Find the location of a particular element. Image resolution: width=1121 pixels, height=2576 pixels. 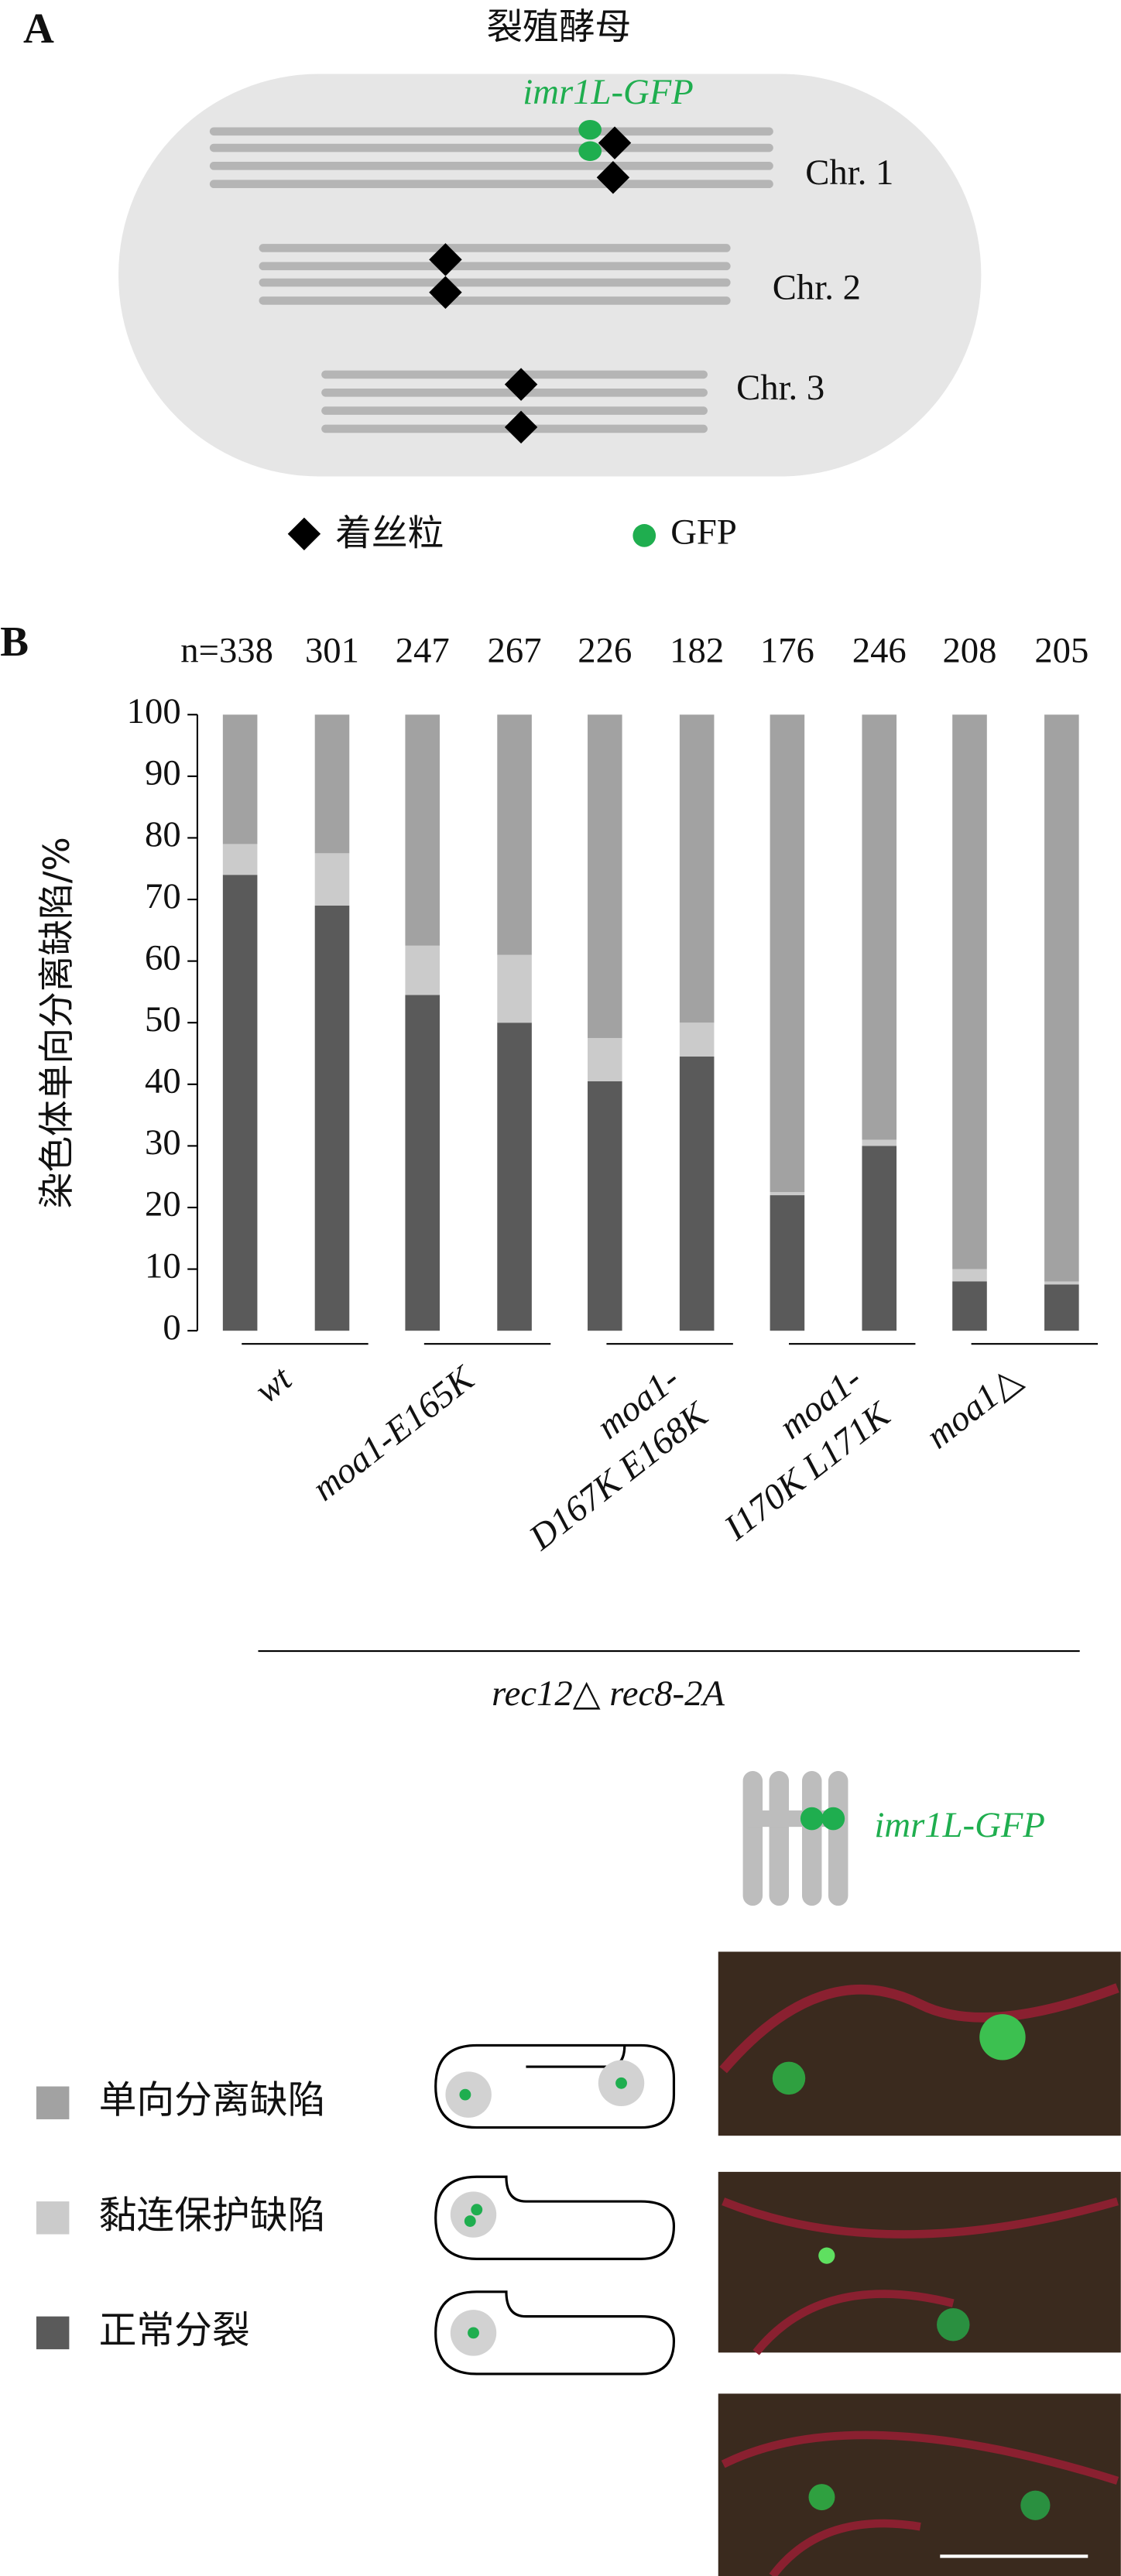

legend-centromere is located at coordinates (304, 534).